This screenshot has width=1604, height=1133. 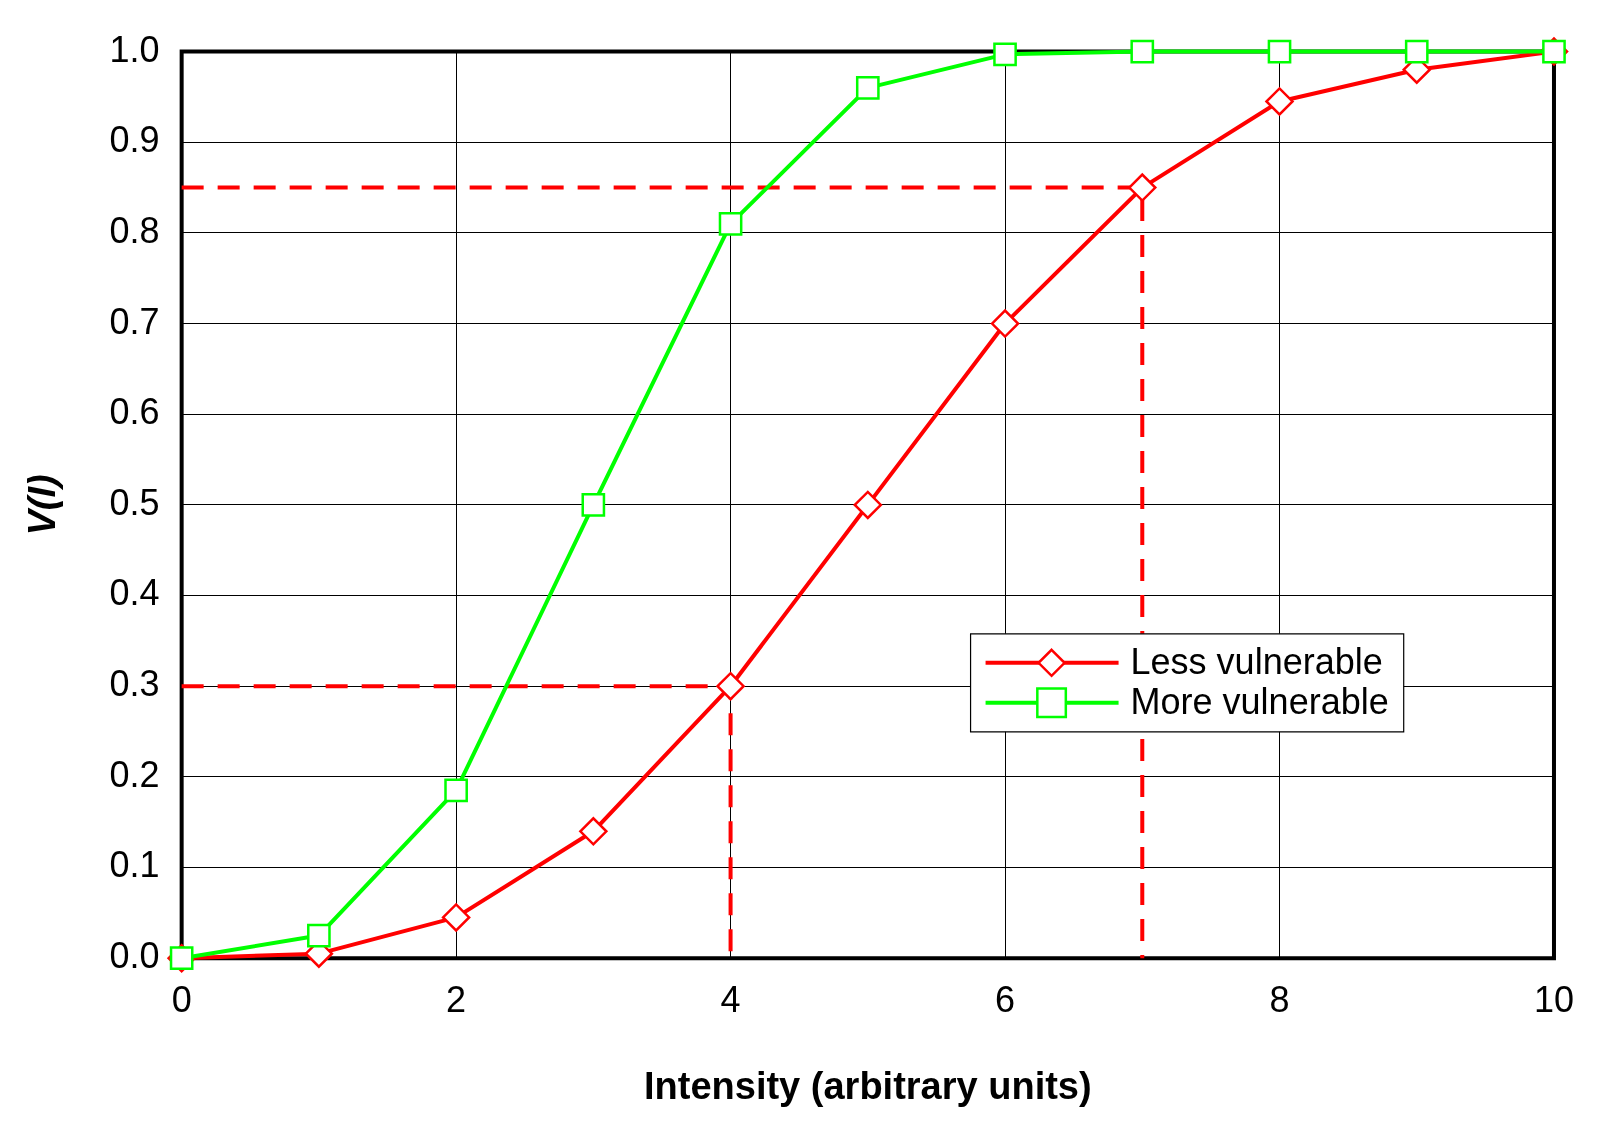 What do you see at coordinates (181, 999) in the screenshot?
I see `x-tick-label: 0` at bounding box center [181, 999].